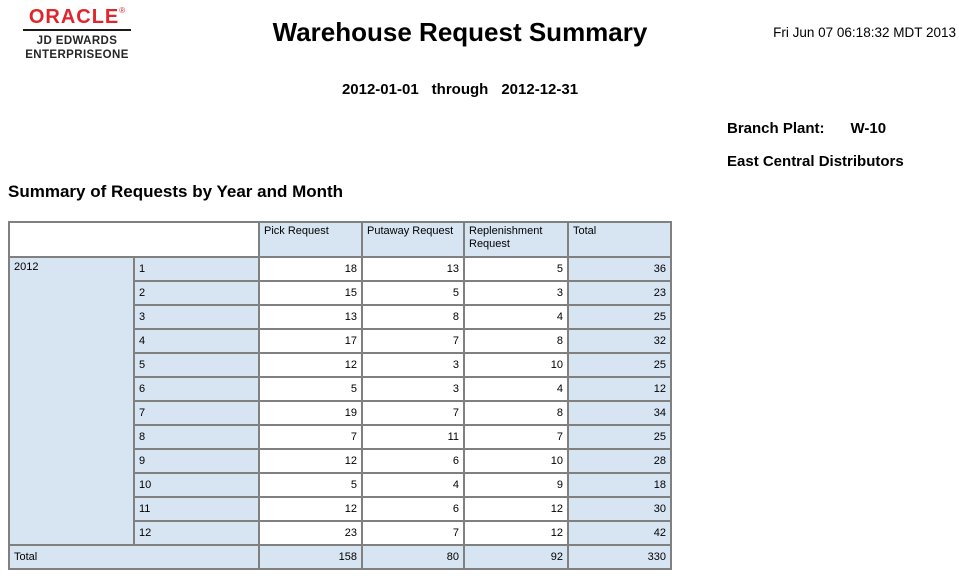 This screenshot has width=959, height=587. What do you see at coordinates (196, 509) in the screenshot?
I see `month-cell: 11` at bounding box center [196, 509].